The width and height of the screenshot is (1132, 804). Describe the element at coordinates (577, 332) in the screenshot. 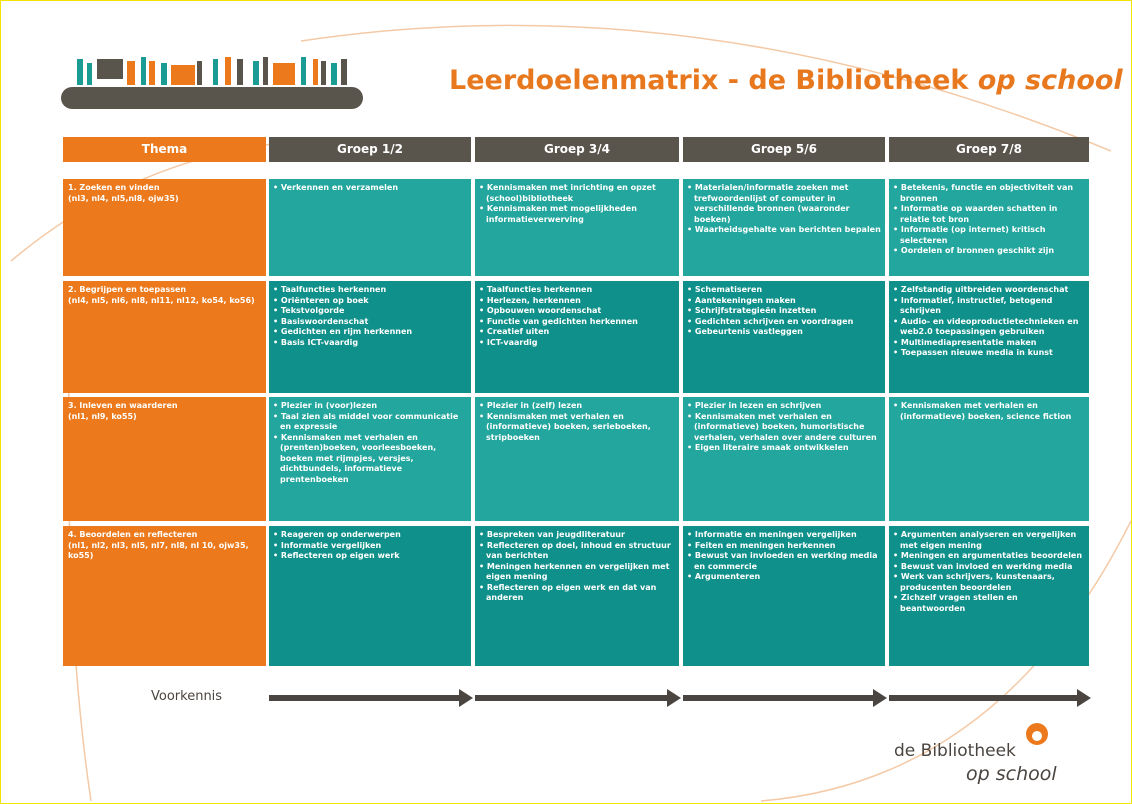

I see `goal-item: Creatief uiten` at that location.